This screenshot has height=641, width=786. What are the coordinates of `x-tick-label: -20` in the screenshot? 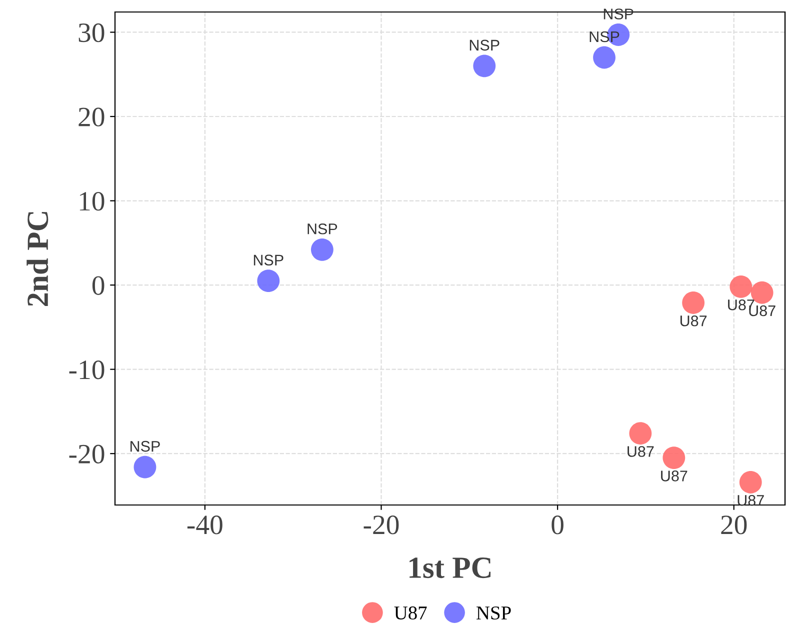 It's located at (381, 525).